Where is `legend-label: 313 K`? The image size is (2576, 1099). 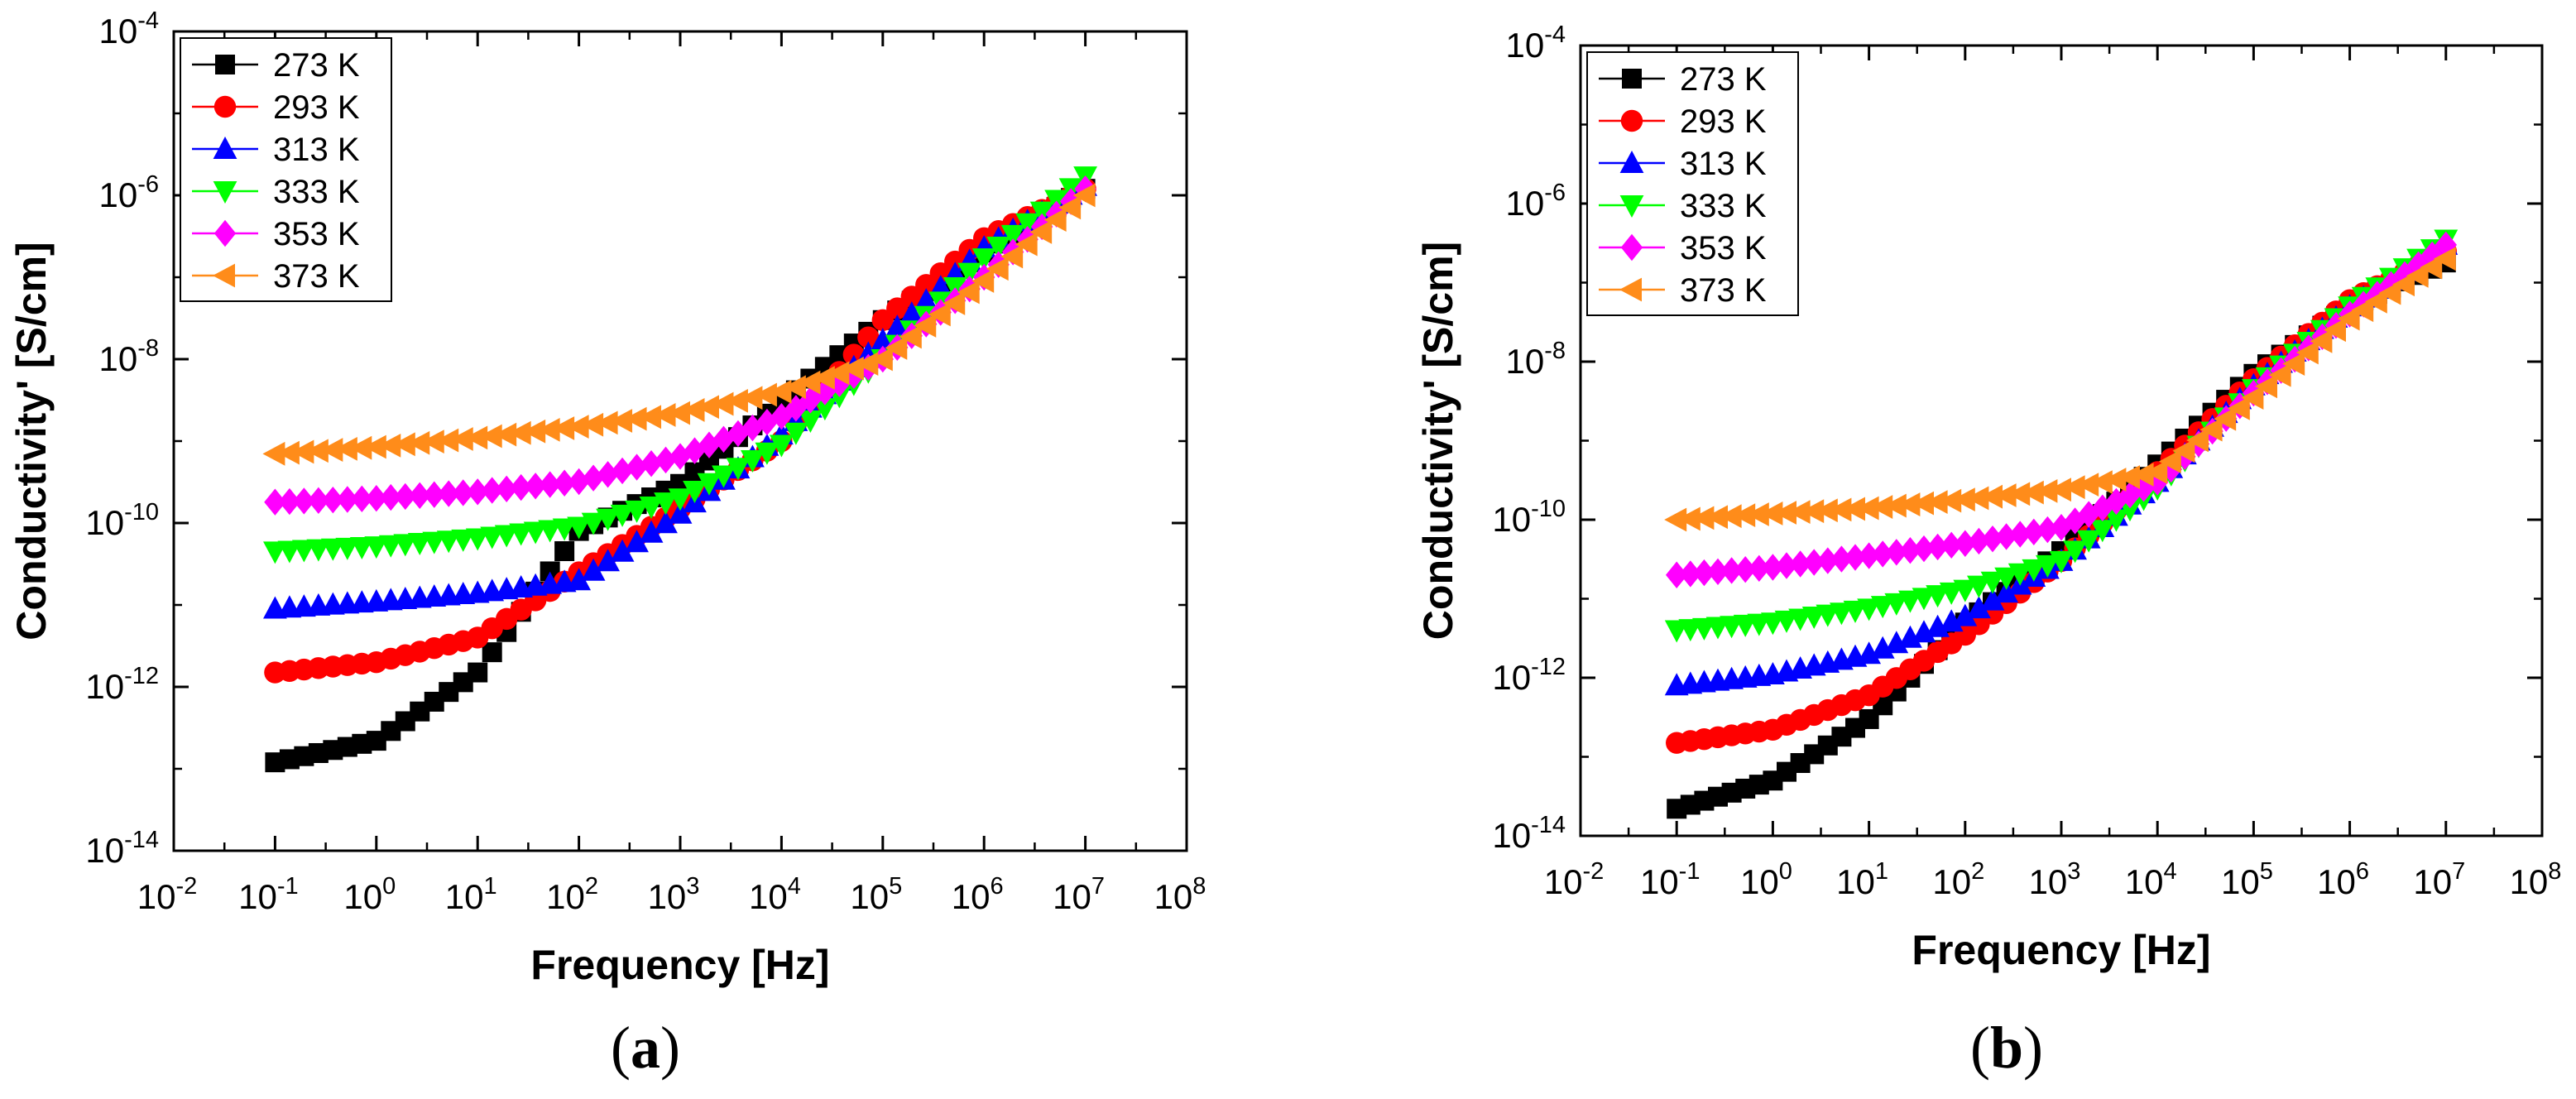 legend-label: 313 K is located at coordinates (1724, 164).